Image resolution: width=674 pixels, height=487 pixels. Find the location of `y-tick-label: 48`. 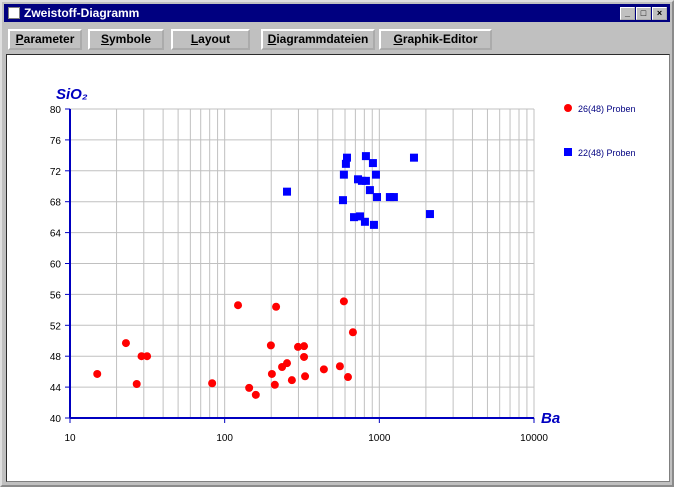

y-tick-label: 48 is located at coordinates (56, 357).